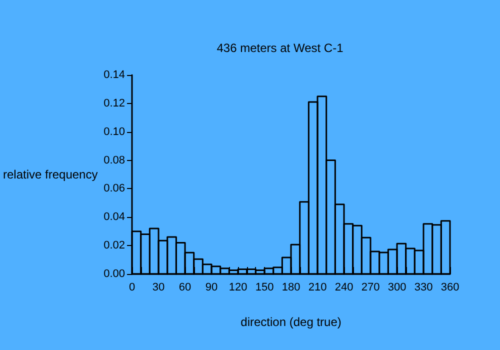  What do you see at coordinates (450, 288) in the screenshot?
I see `x-tick-label: 360` at bounding box center [450, 288].